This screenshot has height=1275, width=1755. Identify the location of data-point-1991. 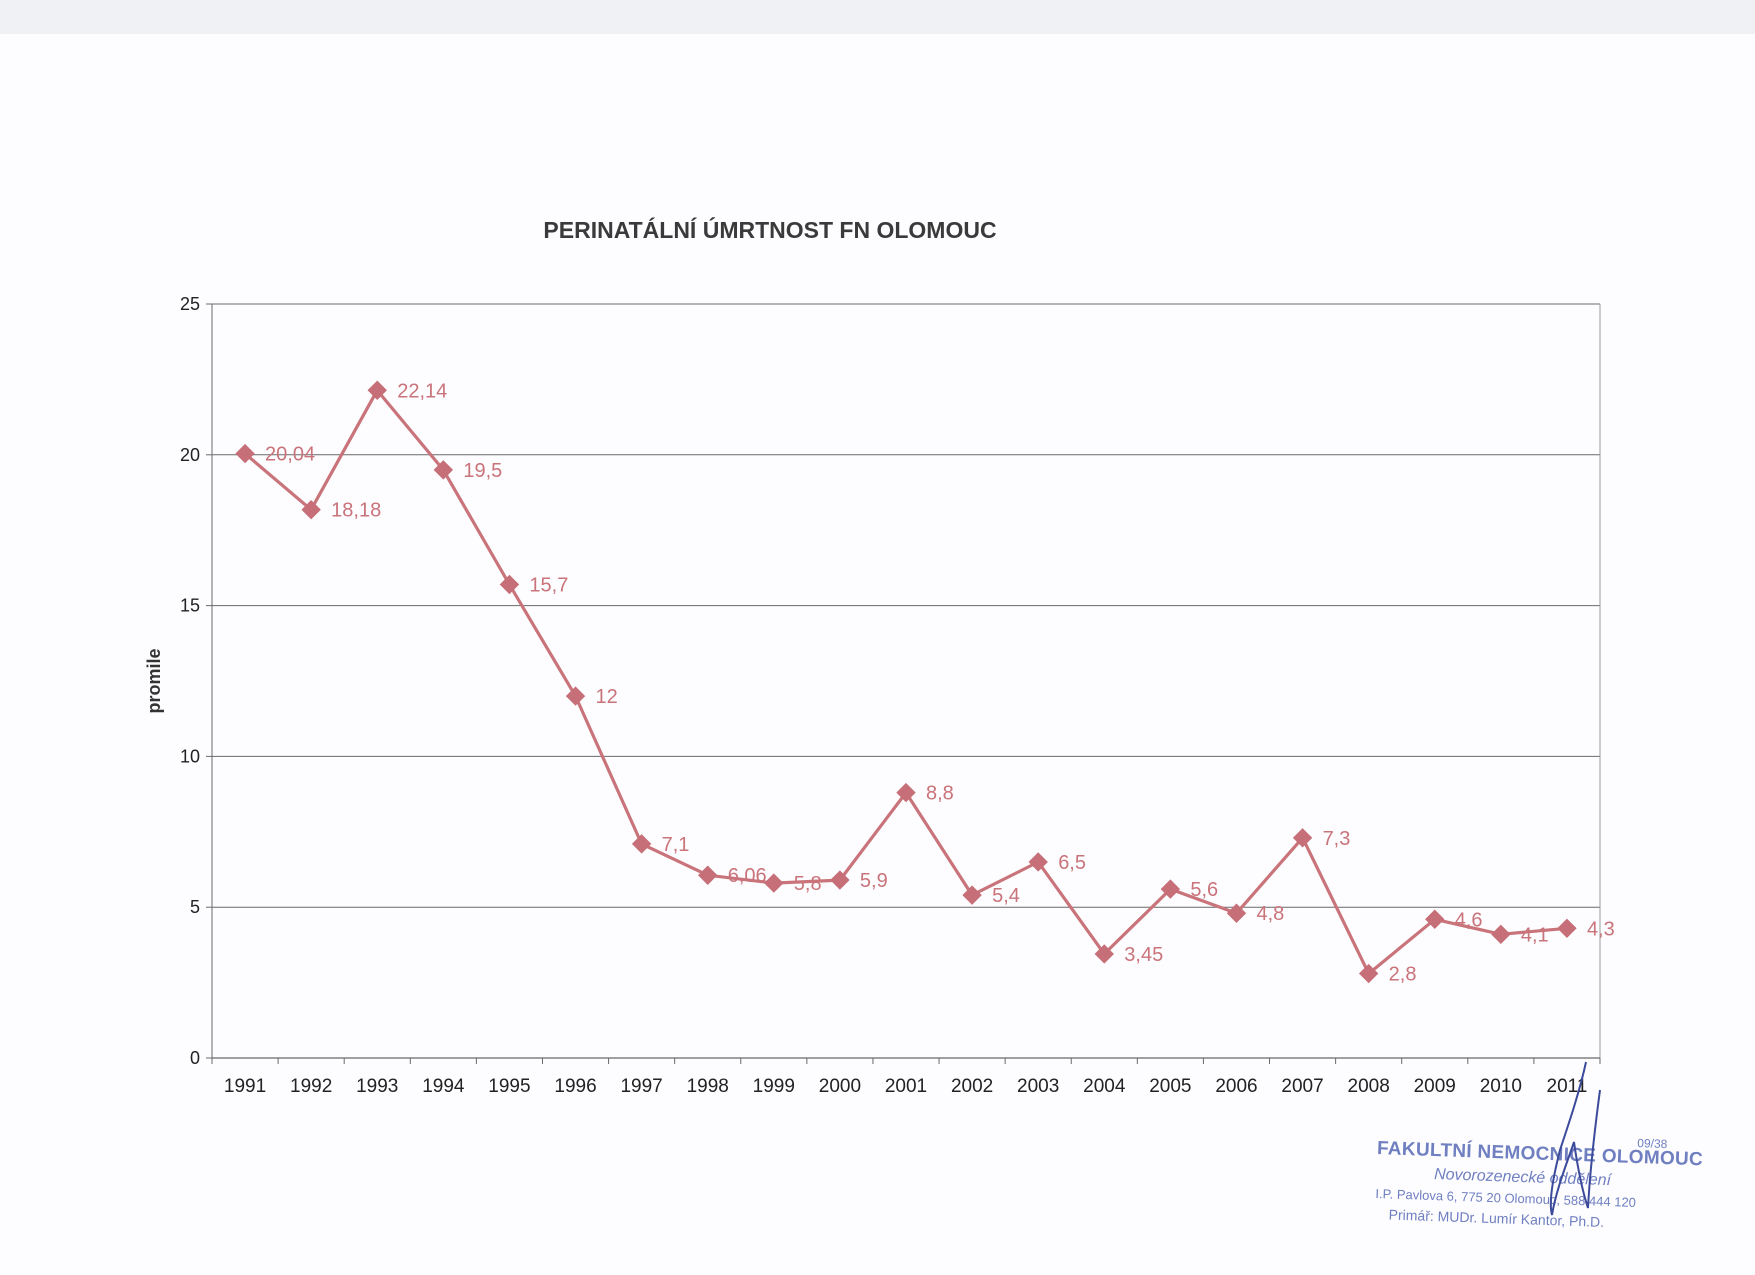
(245, 453).